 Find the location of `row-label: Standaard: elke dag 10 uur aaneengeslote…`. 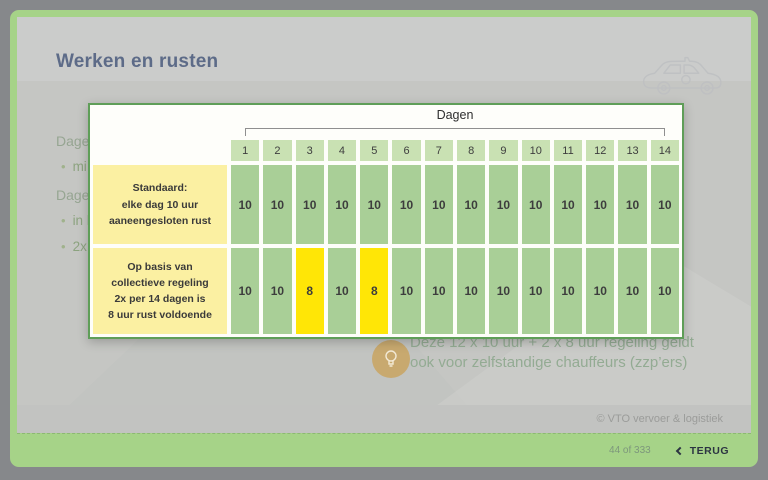

row-label: Standaard: elke dag 10 uur aaneengeslote… is located at coordinates (160, 205).